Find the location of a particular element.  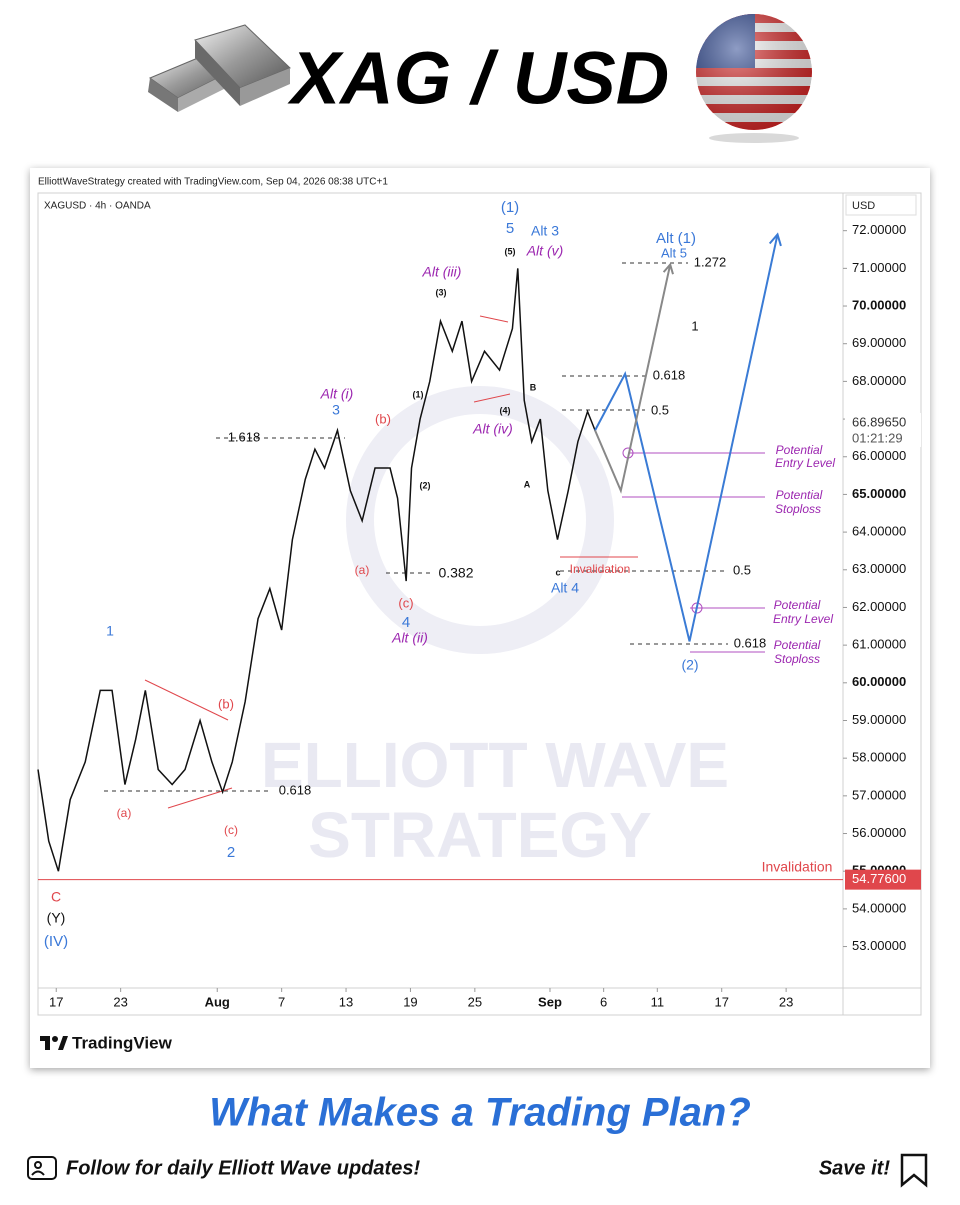

wave-label: (5) is located at coordinates (510, 251).